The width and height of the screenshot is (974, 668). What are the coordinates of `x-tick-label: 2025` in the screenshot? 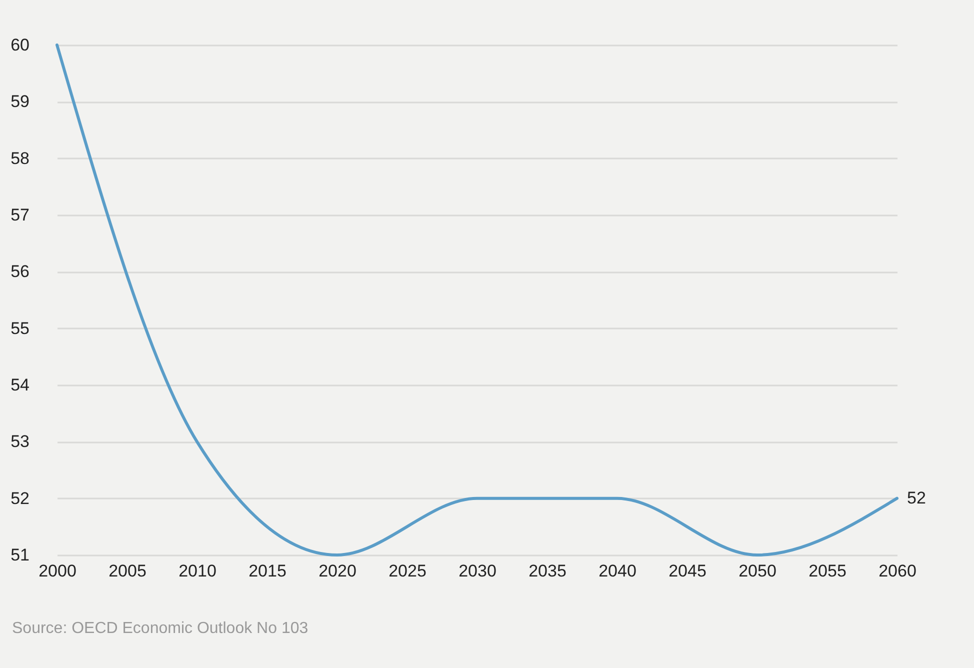 It's located at (407, 571).